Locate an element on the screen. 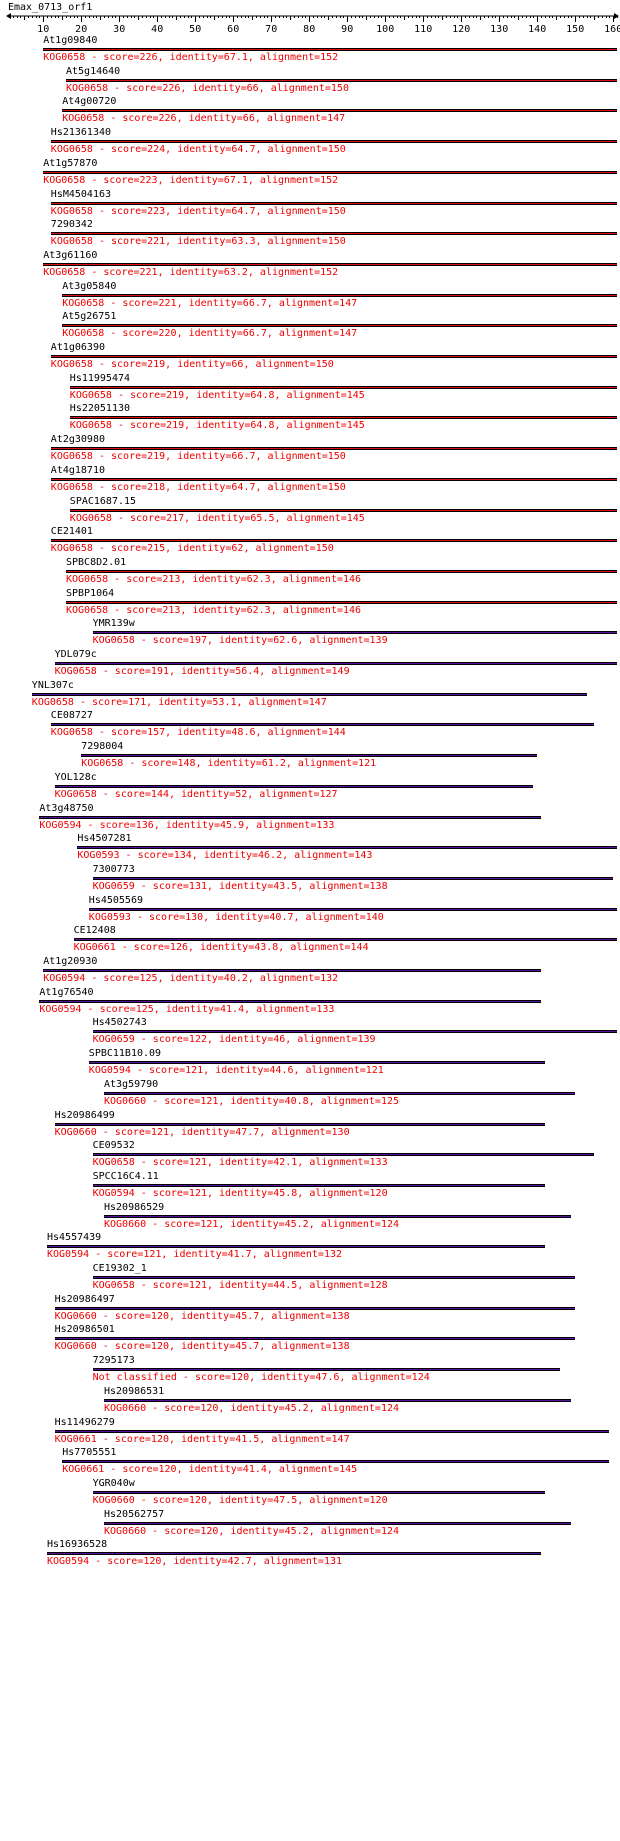 The width and height of the screenshot is (620, 1841). hit-name: Hs16936528 is located at coordinates (77, 1545).